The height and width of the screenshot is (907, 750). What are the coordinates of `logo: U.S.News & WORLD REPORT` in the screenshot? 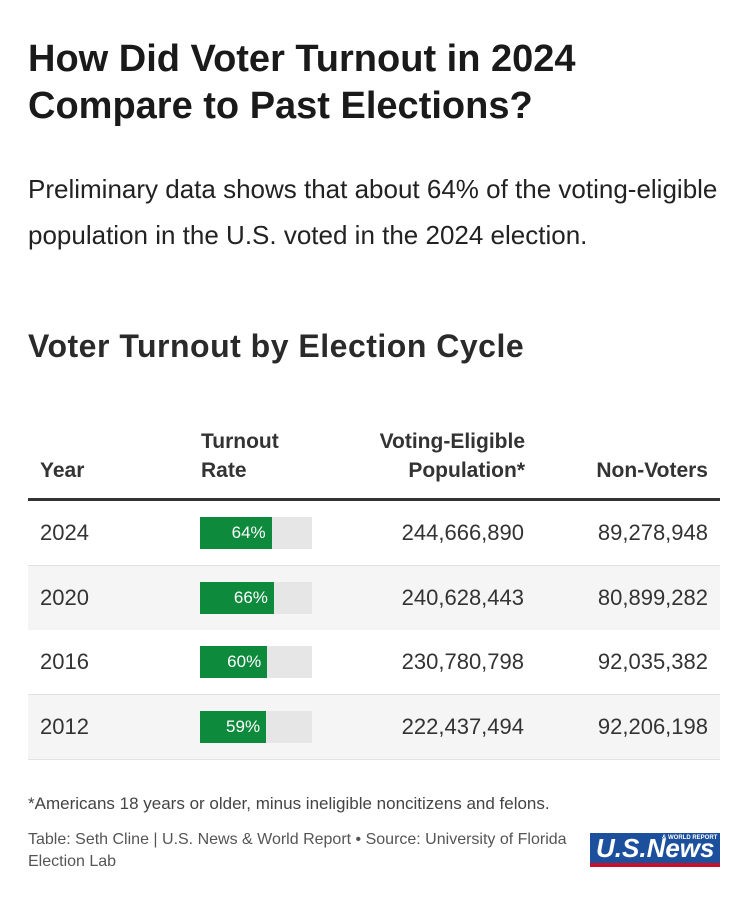 It's located at (655, 850).